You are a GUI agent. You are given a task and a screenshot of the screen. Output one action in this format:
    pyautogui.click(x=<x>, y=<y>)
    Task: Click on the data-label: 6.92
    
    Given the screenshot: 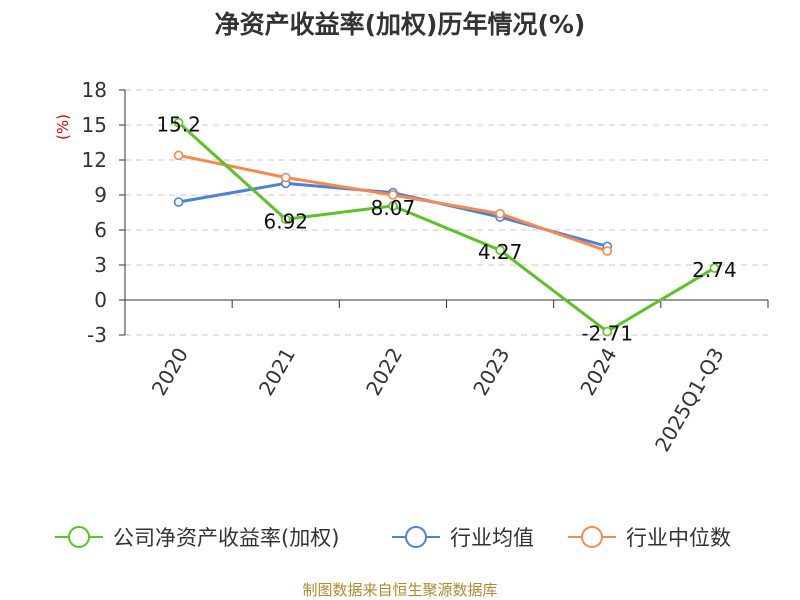 What is the action you would take?
    pyautogui.click(x=285, y=221)
    